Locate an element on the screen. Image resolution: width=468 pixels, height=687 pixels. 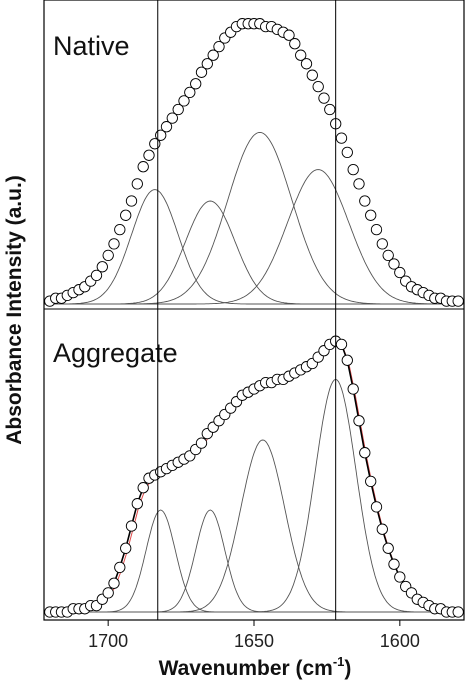
native-panel-label: Native is located at coordinates (91, 46).